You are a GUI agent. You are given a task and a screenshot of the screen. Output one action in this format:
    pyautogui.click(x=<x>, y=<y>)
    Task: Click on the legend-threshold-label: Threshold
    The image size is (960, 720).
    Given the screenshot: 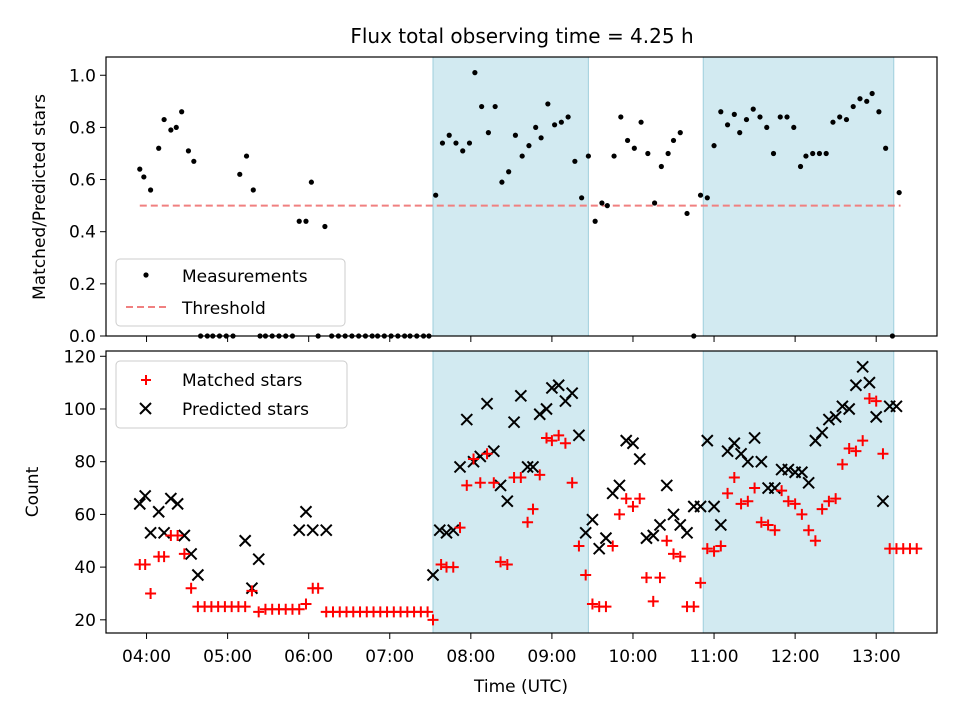 What is the action you would take?
    pyautogui.click(x=223, y=309)
    